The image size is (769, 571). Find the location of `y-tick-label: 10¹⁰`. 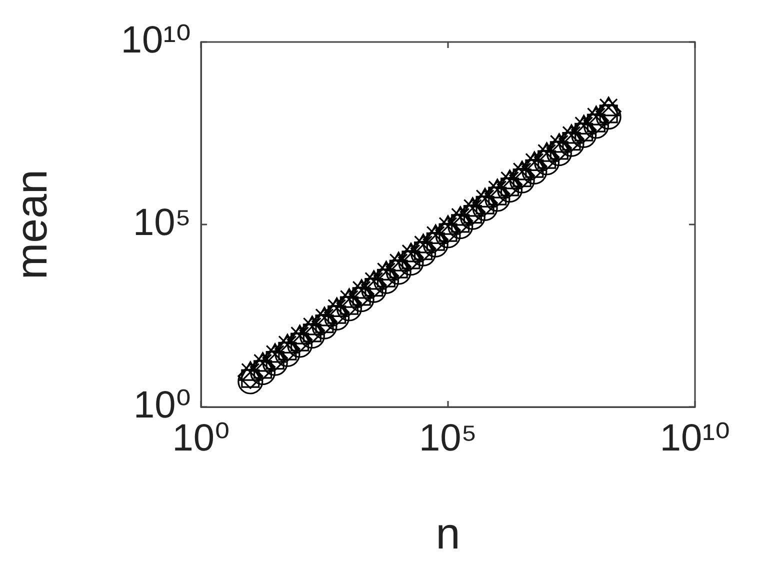

y-tick-label: 10¹⁰ is located at coordinates (155, 40).